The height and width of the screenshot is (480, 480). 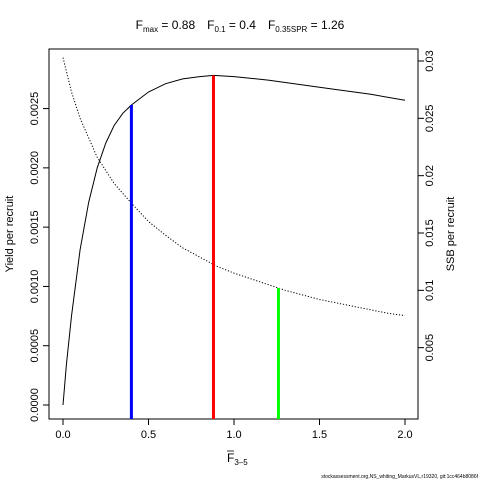 What do you see at coordinates (210, 25) in the screenshot?
I see `f01-label: F` at bounding box center [210, 25].